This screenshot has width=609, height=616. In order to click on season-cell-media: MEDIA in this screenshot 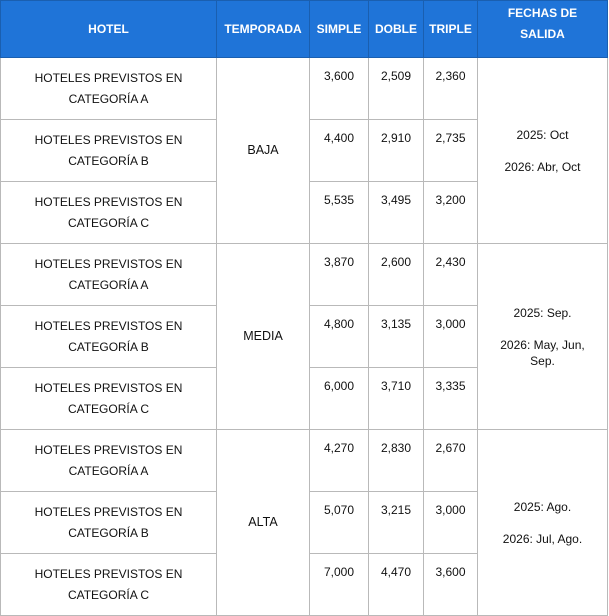, I will do `click(263, 336)`.